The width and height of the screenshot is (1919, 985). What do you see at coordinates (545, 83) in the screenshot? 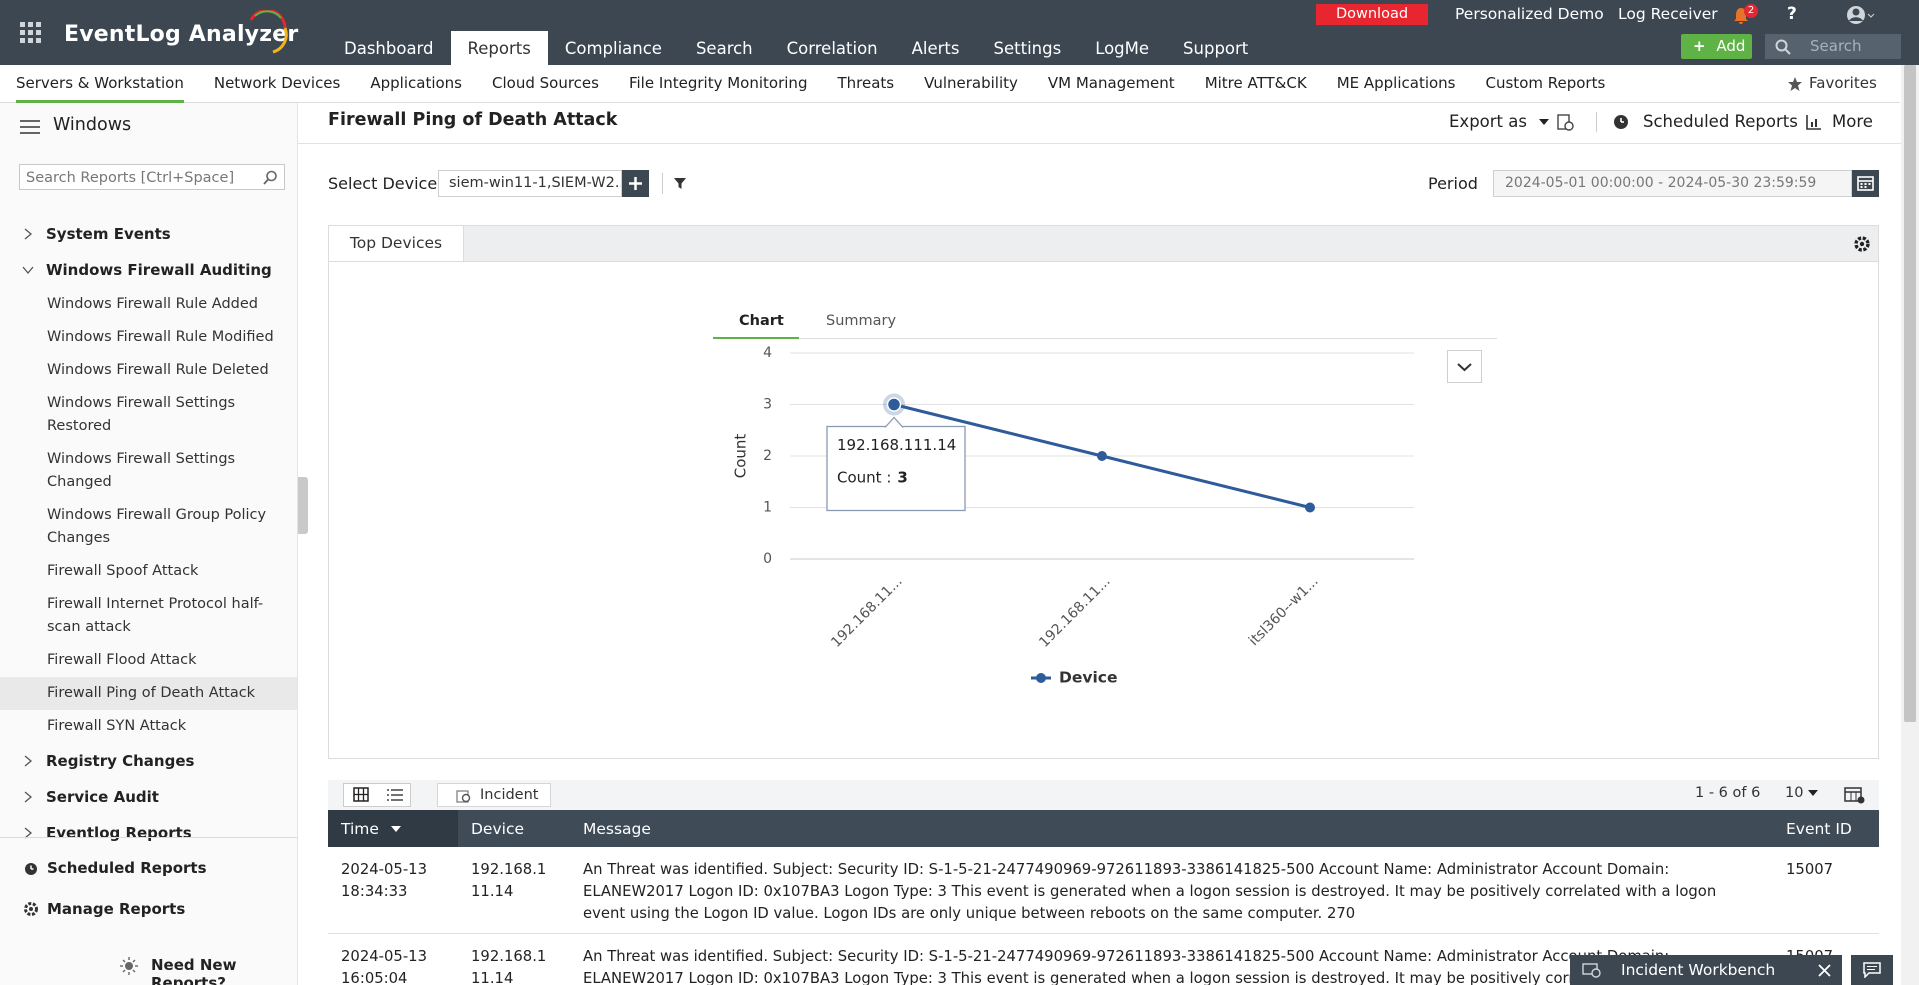
I see `sub-nav-item: Cloud Sources` at bounding box center [545, 83].